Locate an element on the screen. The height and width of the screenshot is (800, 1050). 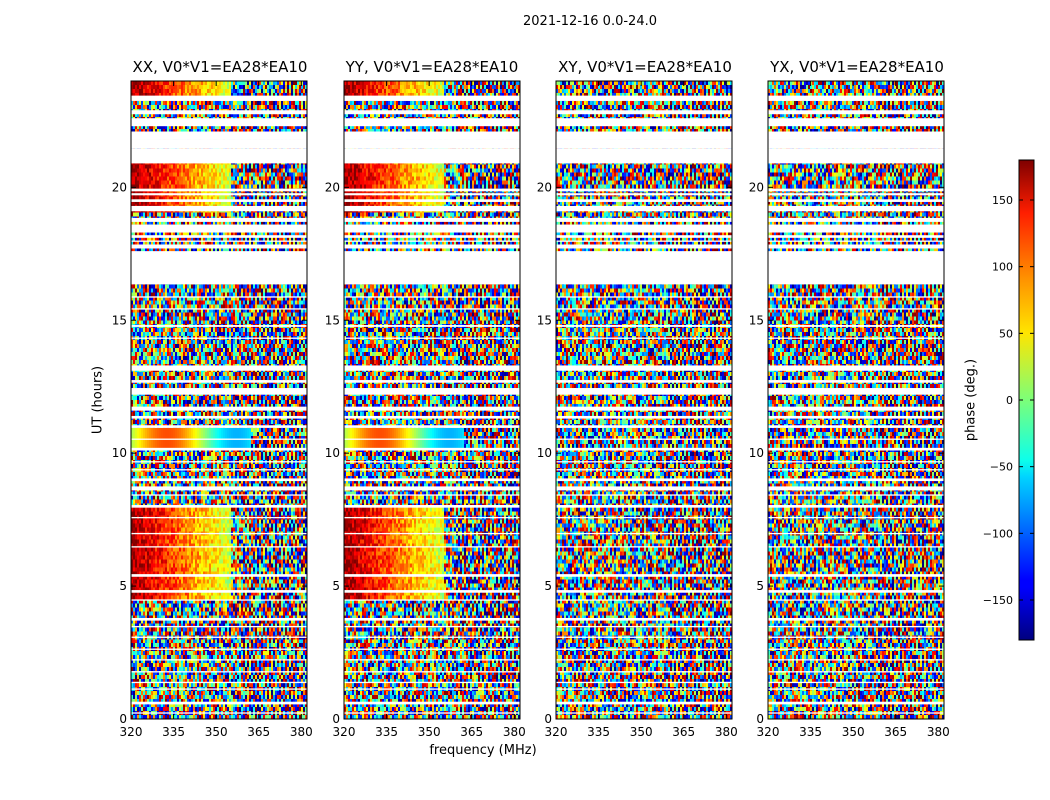
panel-title-yx: YX, V0*V1=EA28*EA10 is located at coordinates (857, 67).